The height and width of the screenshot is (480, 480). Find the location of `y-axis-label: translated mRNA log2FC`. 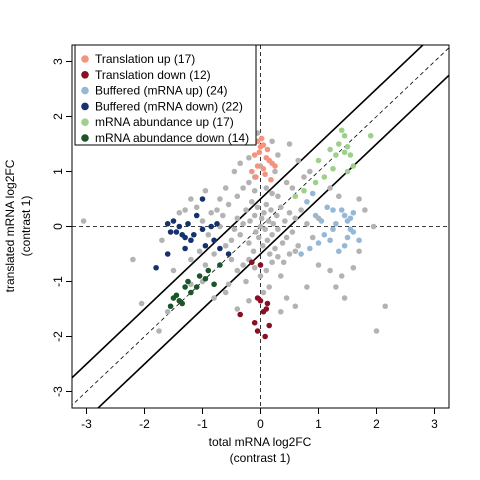

y-axis-label: translated mRNA log2FC is located at coordinates (10, 225).